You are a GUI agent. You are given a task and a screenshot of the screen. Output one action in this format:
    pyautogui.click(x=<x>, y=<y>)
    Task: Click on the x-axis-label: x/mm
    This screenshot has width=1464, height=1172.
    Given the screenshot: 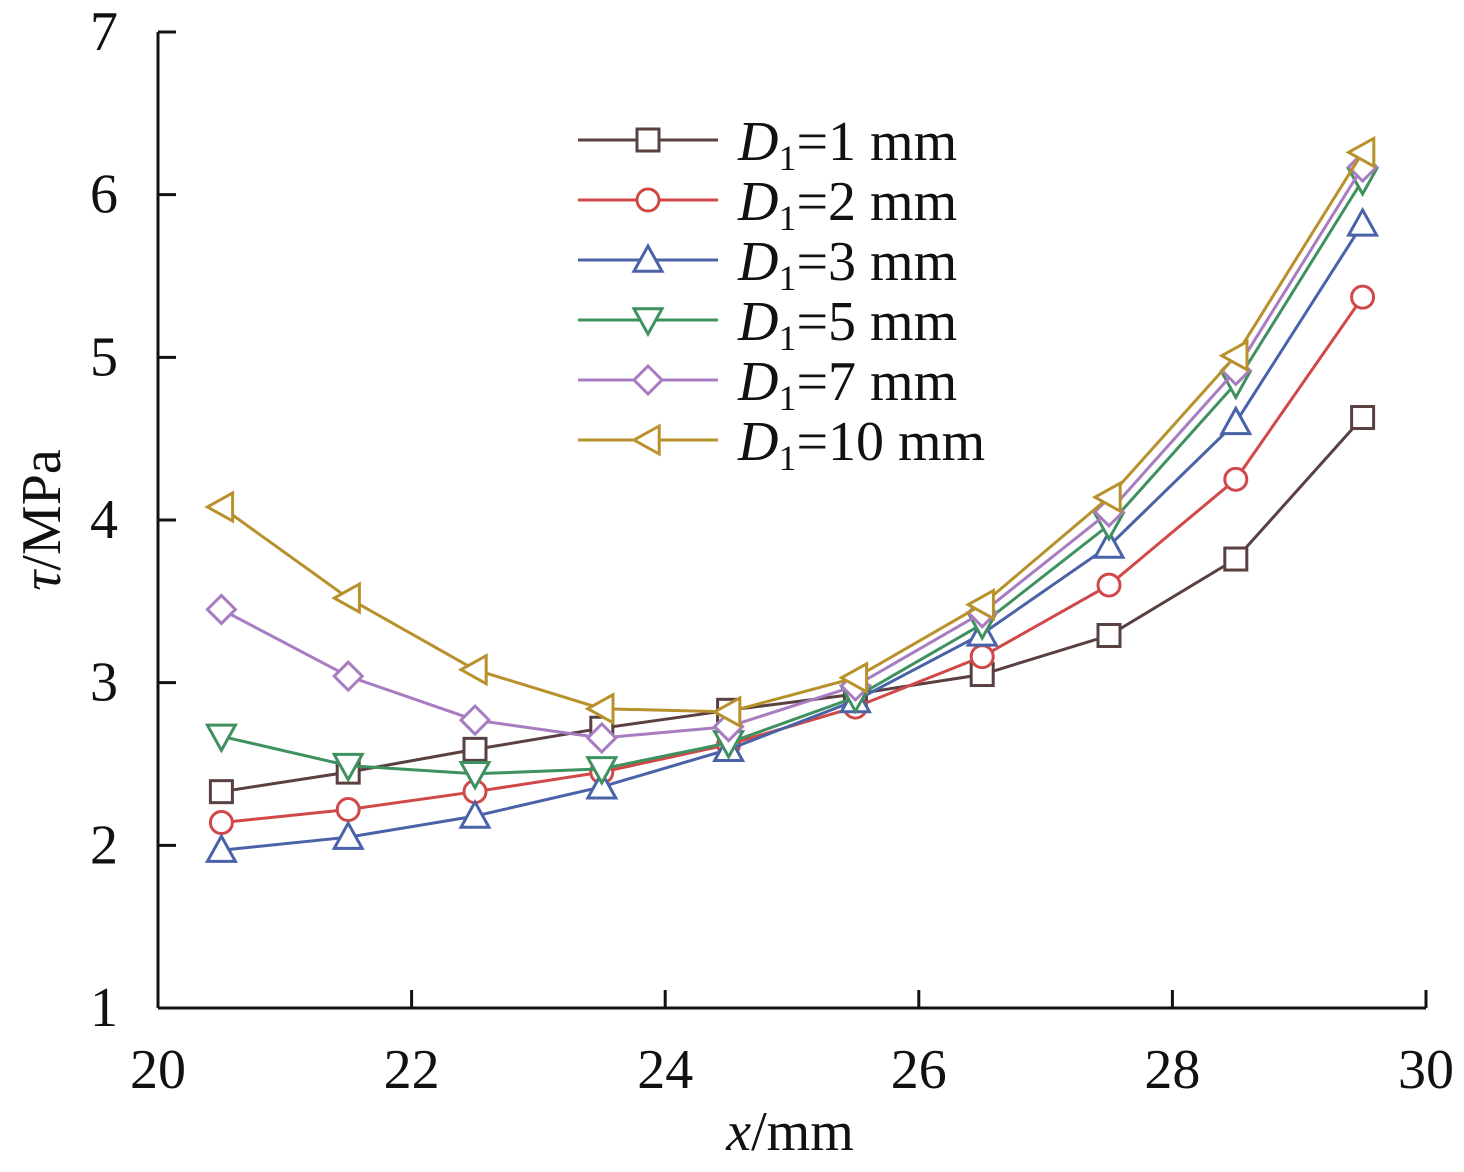 What is the action you would take?
    pyautogui.click(x=789, y=1132)
    